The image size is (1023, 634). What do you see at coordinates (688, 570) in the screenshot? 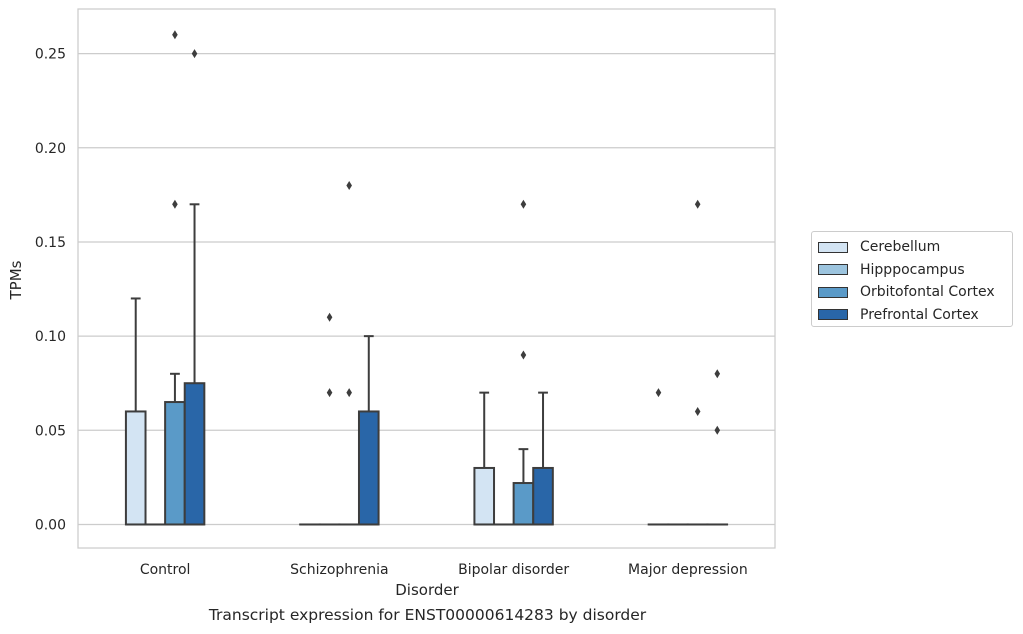
I see `x-tick-label: Major depression` at bounding box center [688, 570].